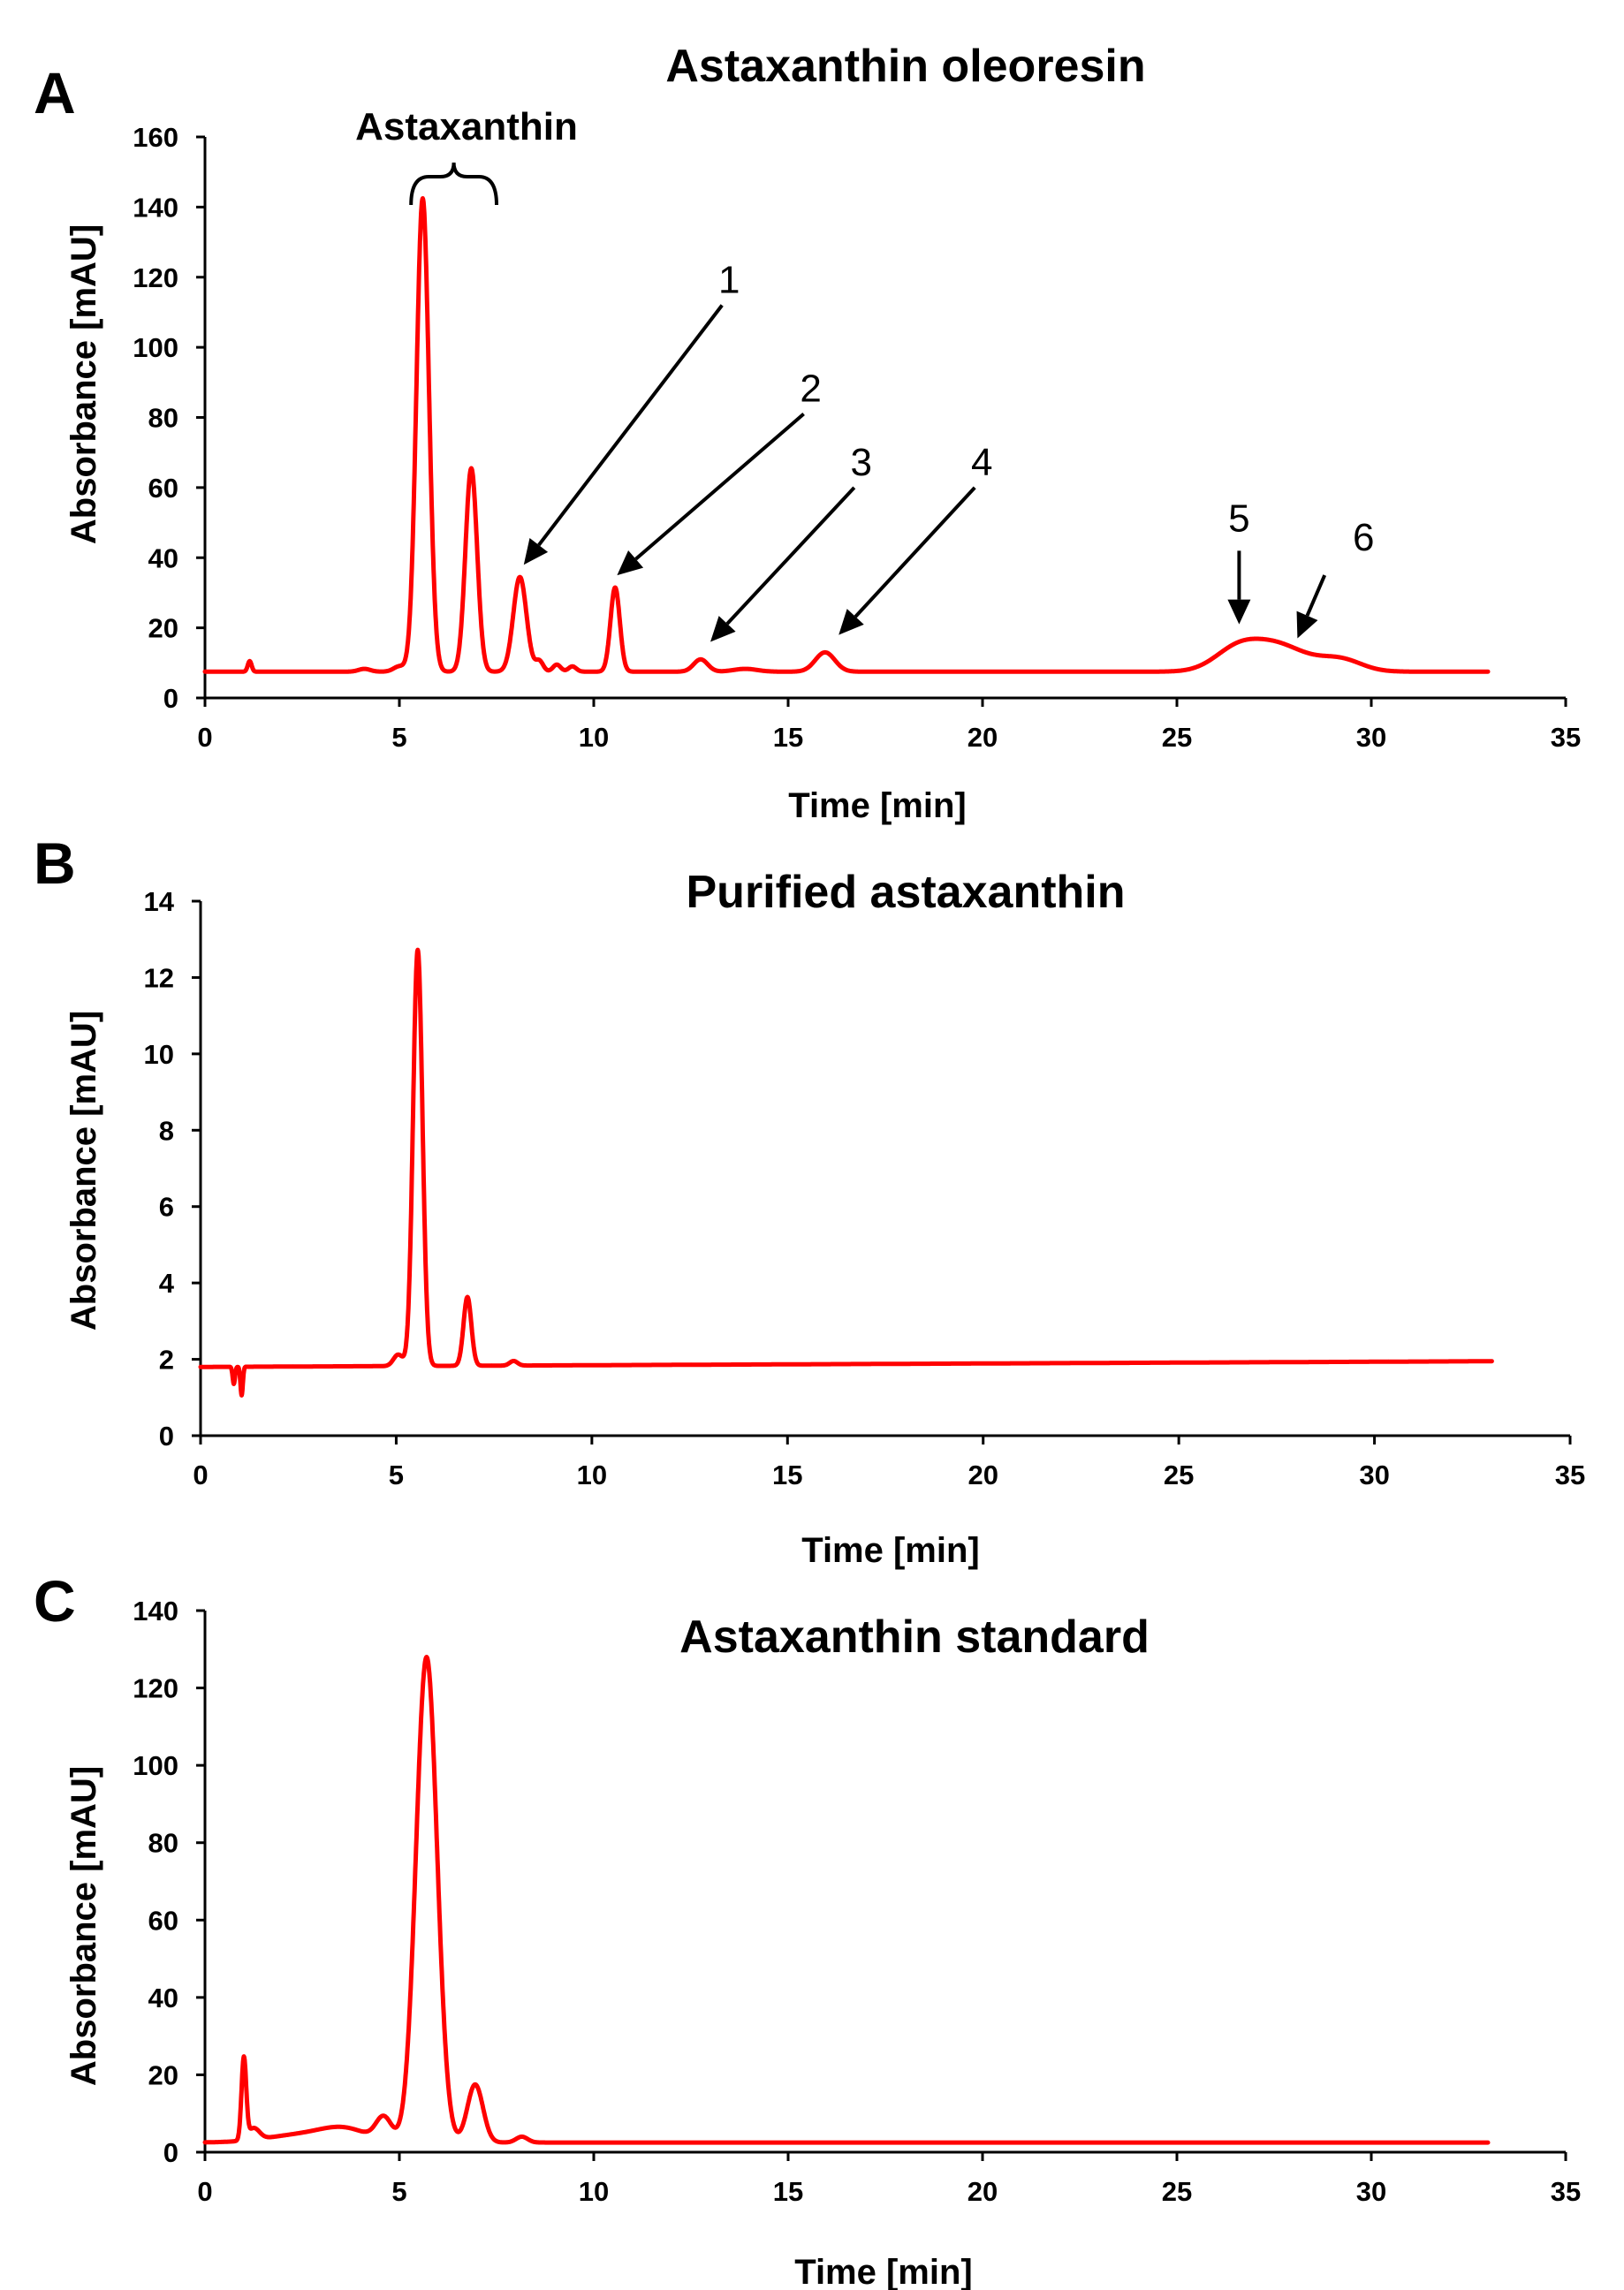  I want to click on y-tick-label: 8, so click(166, 1130).